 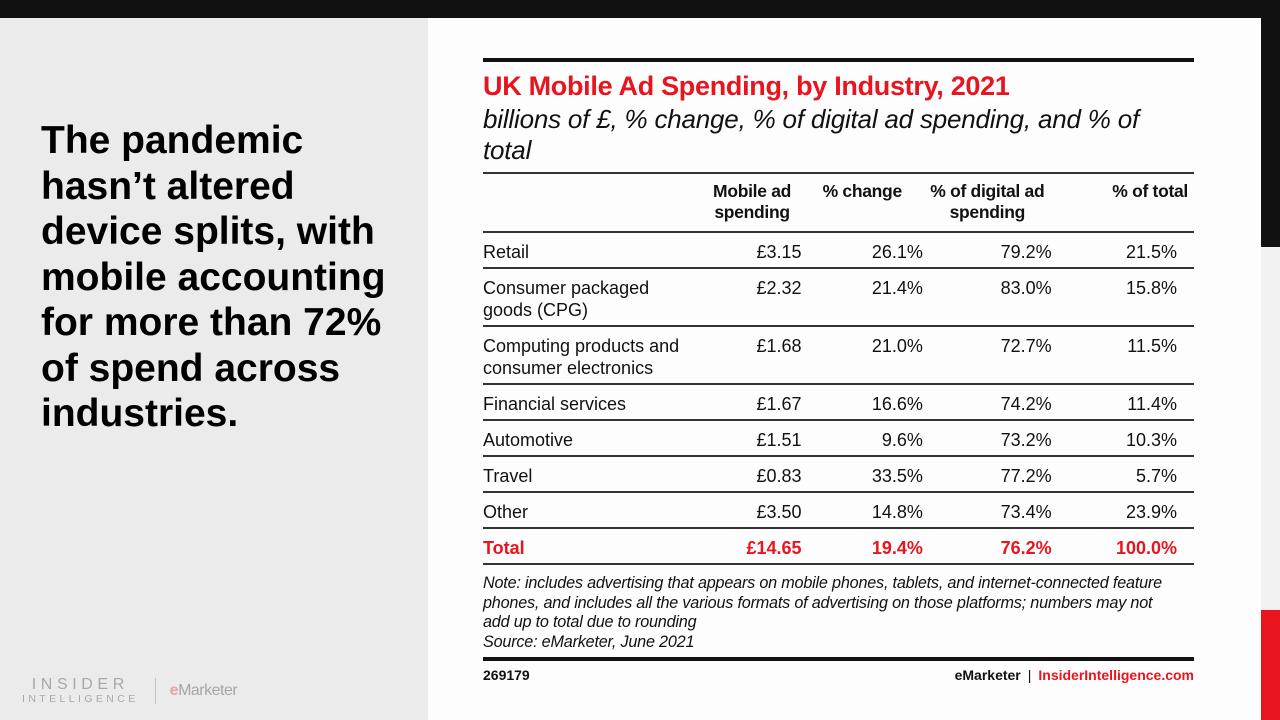 I want to click on header-mobile-ad-spending: Mobile ad spending, so click(x=752, y=201).